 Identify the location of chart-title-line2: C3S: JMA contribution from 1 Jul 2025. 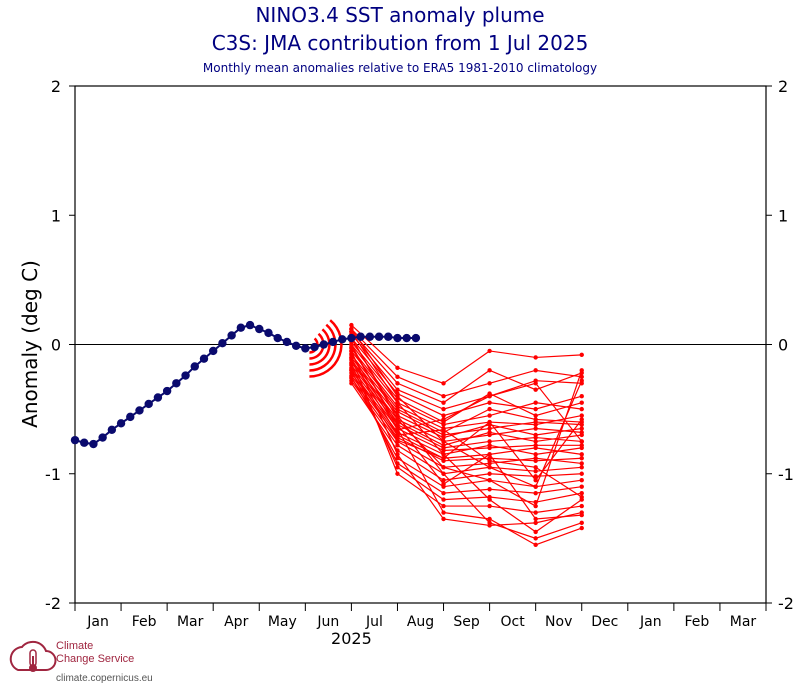
(400, 43).